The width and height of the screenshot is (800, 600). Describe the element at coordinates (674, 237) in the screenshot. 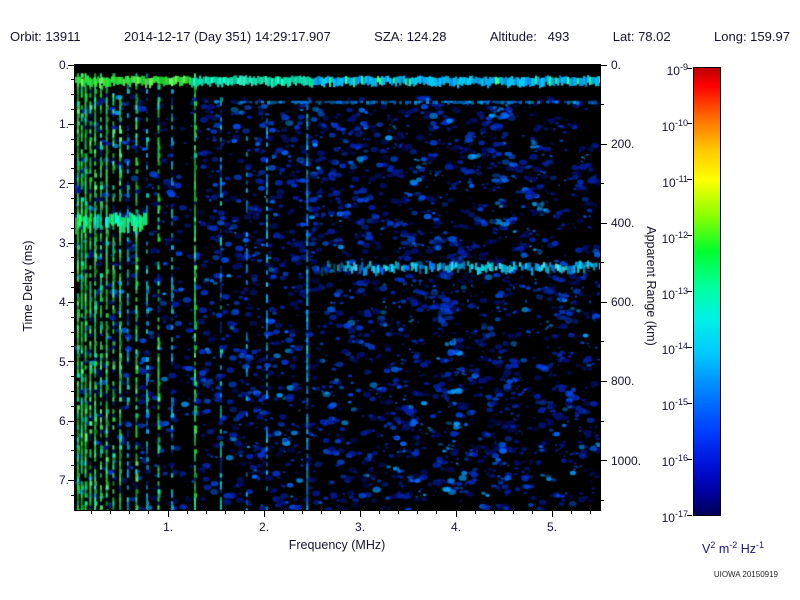

I see `colorbar-tick-label: 10-12` at that location.